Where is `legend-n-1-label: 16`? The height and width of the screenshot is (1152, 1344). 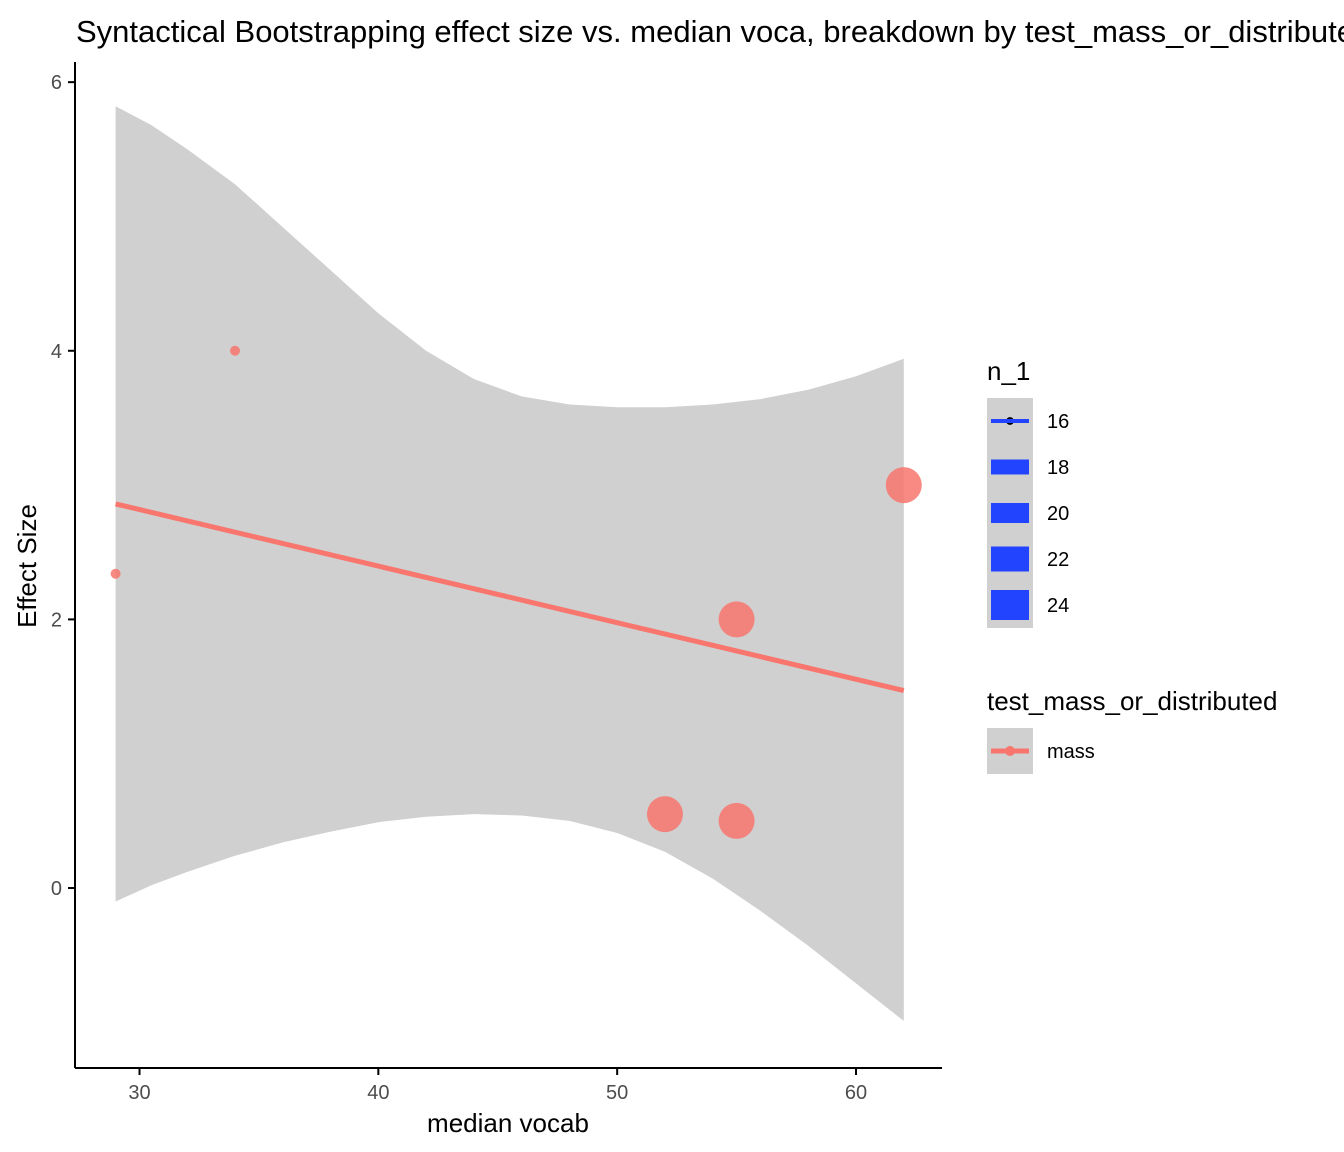
legend-n-1-label: 16 is located at coordinates (1058, 422).